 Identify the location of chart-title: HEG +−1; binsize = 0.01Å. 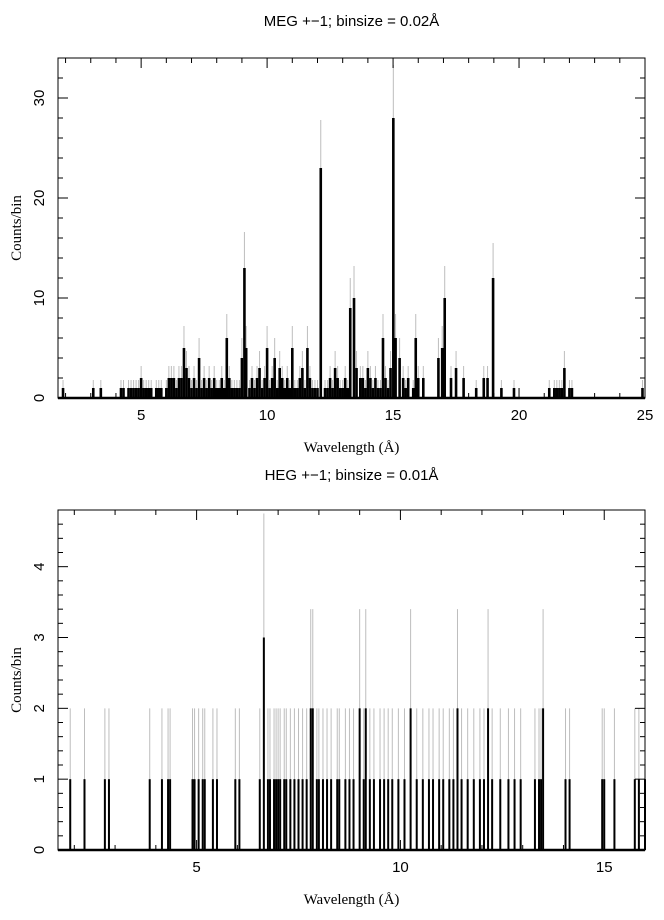
(352, 475).